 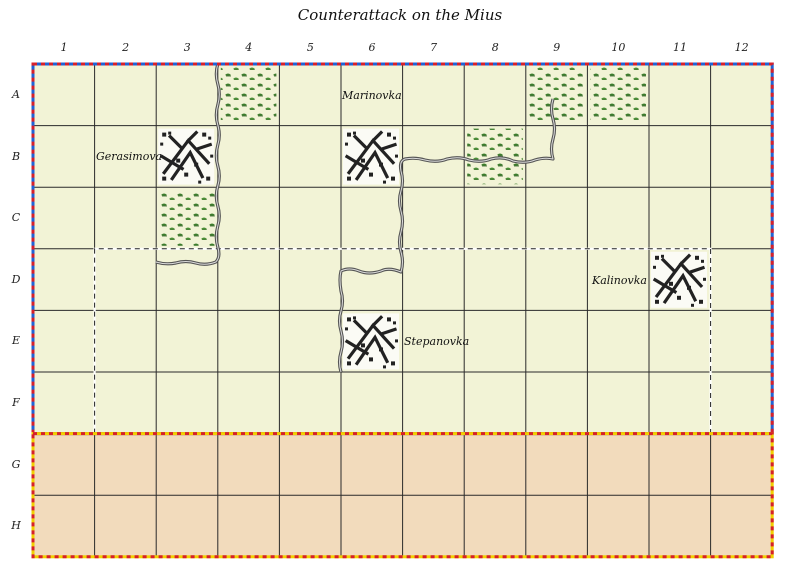 I want to click on map-cell-D5, so click(x=310, y=279).